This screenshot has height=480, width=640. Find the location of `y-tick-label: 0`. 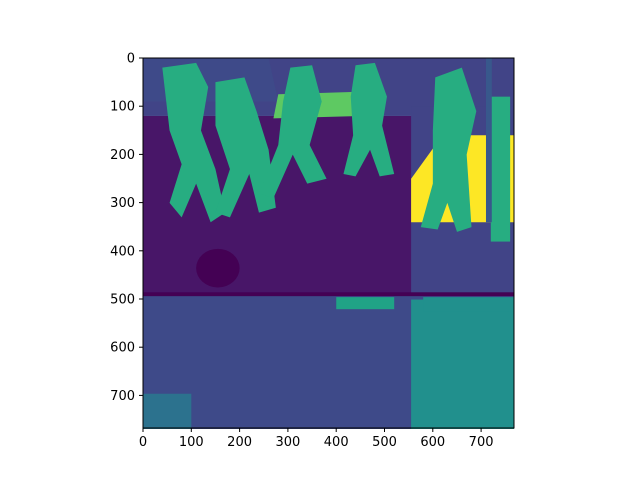

y-tick-label: 0 is located at coordinates (131, 59).